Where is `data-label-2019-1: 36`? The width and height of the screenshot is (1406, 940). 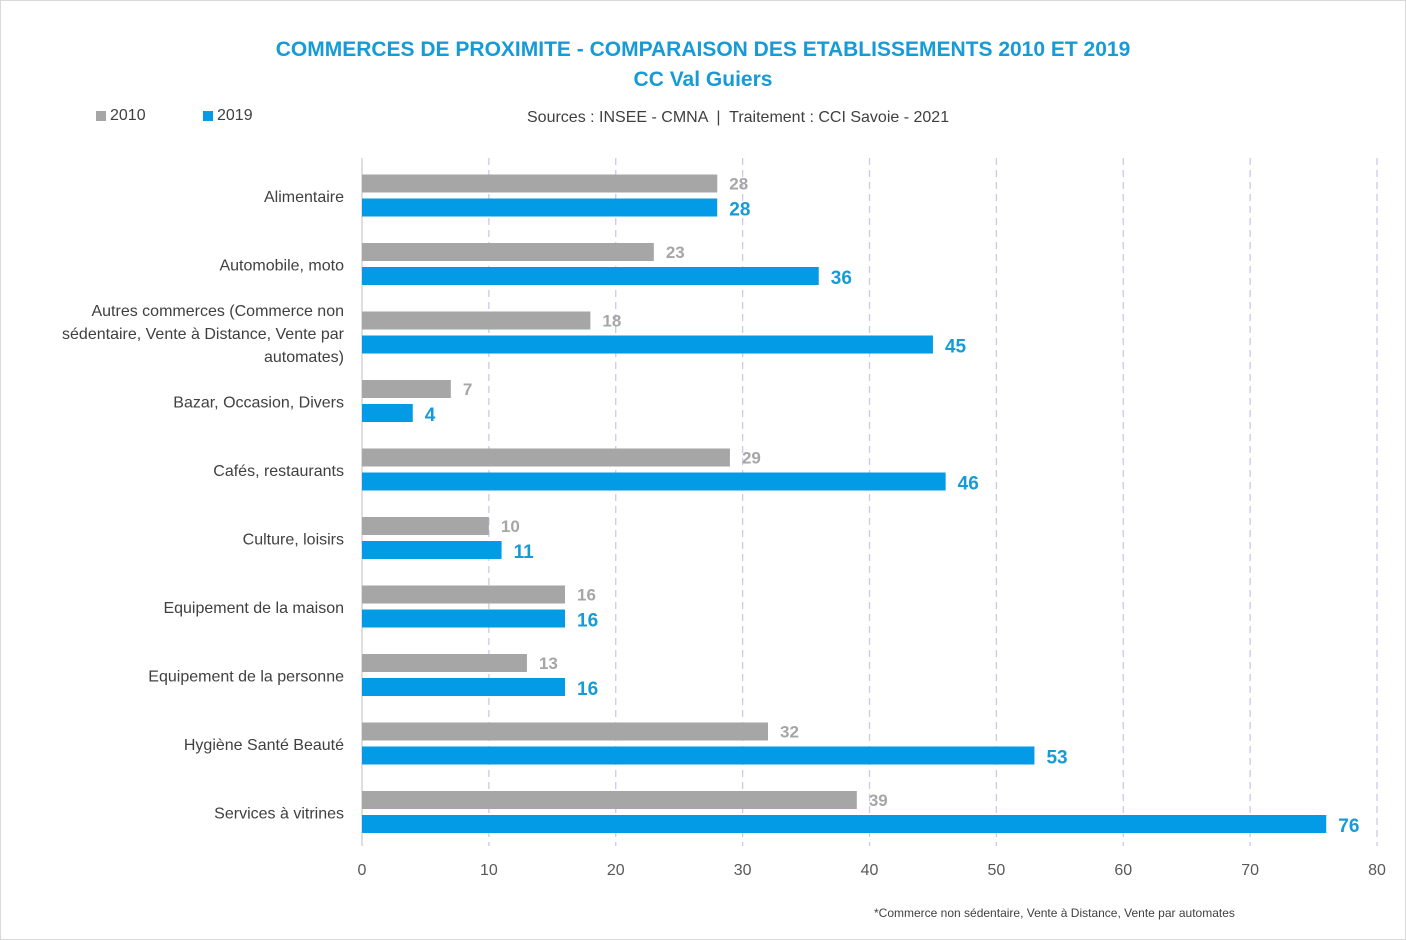 data-label-2019-1: 36 is located at coordinates (841, 278).